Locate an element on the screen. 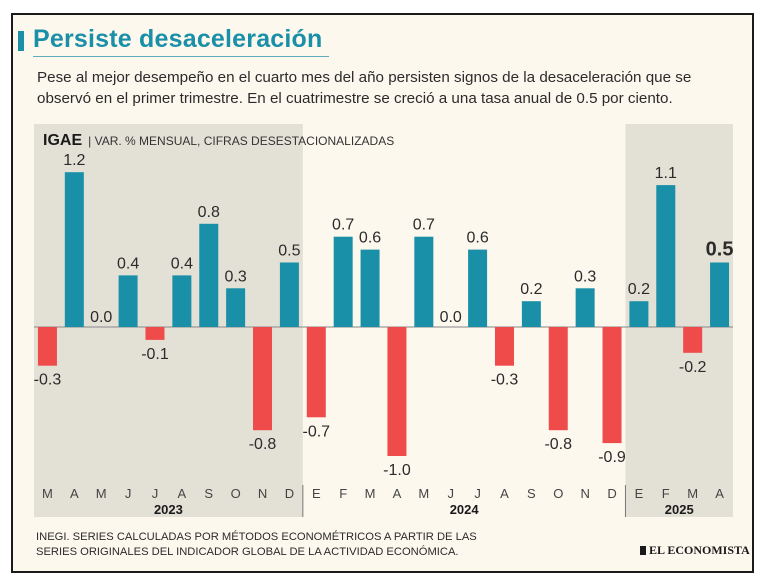 The image size is (768, 584). value-label-11: 0.7 is located at coordinates (343, 225).